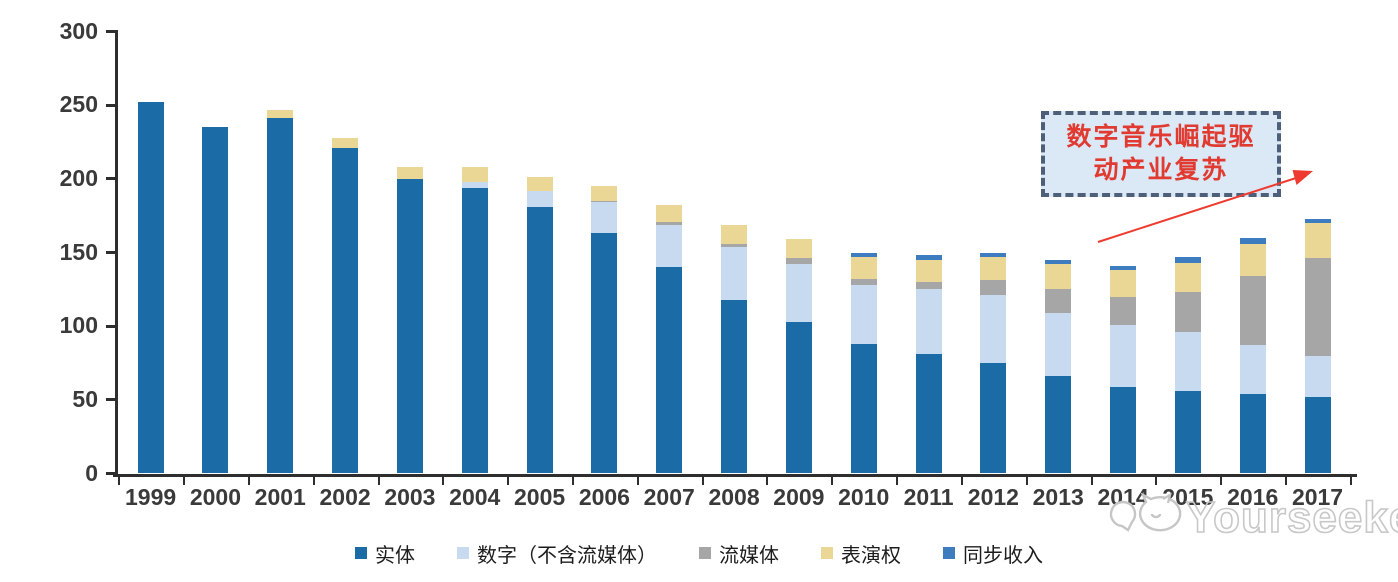 Image resolution: width=1398 pixels, height=582 pixels. Describe the element at coordinates (739, 553) in the screenshot. I see `legend-item: 流媒体` at that location.